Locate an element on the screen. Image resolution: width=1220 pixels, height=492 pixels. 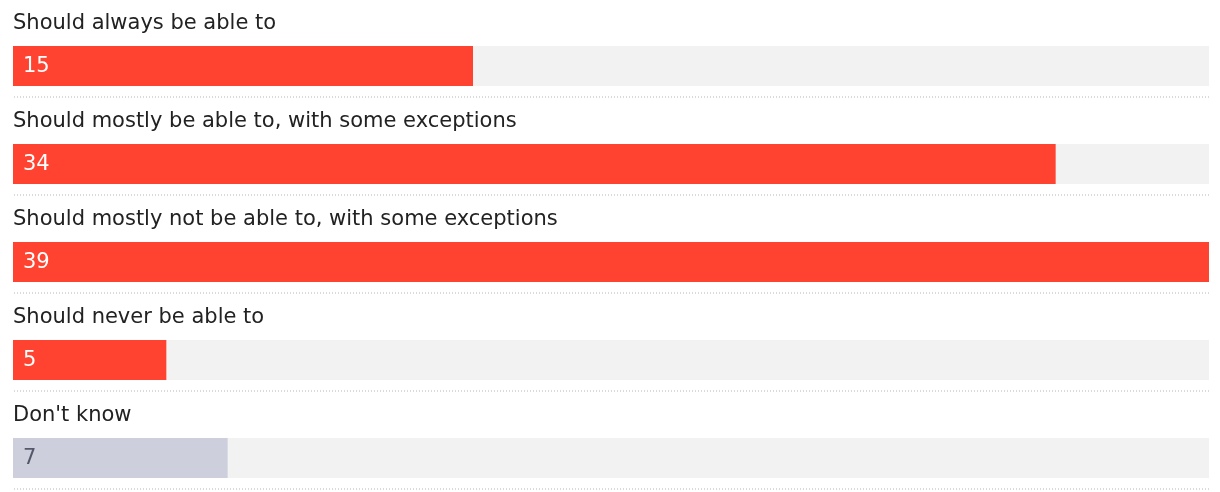
y-tick-label: Don't know is located at coordinates (72, 414).